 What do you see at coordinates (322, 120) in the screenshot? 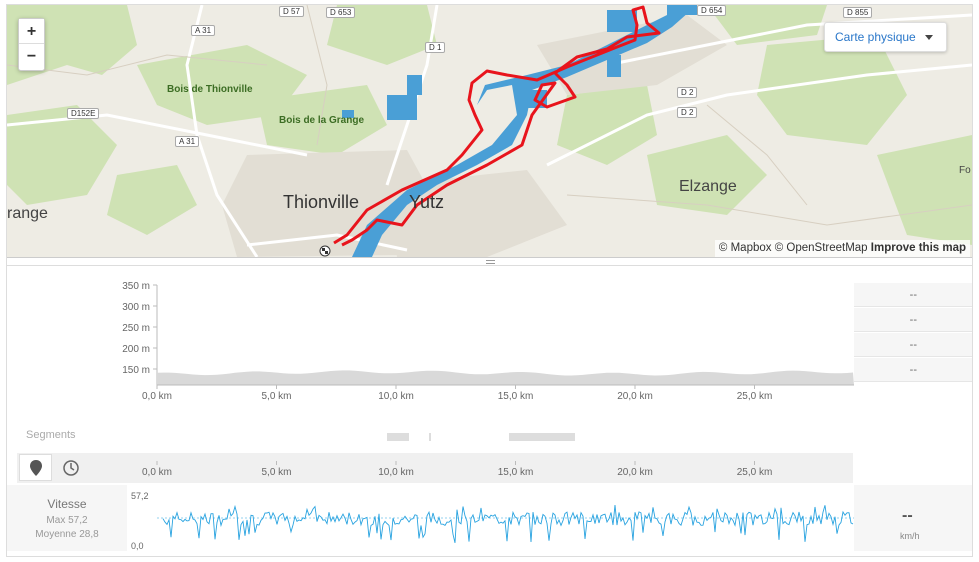
I see `wood-label: Bois de la Grange` at bounding box center [322, 120].